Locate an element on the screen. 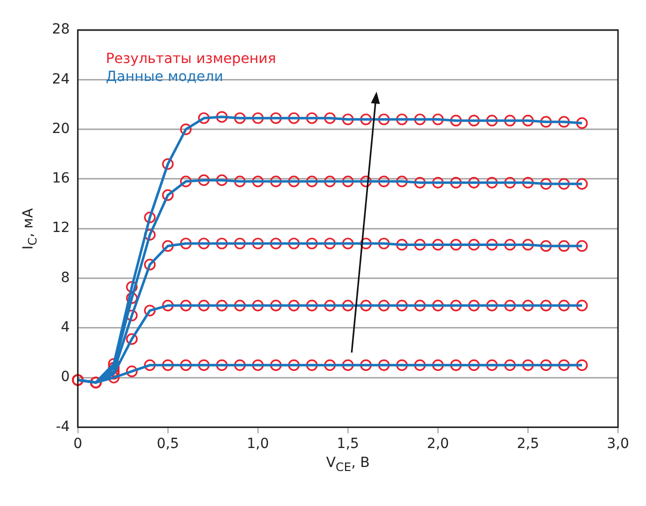 The width and height of the screenshot is (646, 506). x-tick-label: 0,5 is located at coordinates (167, 444).